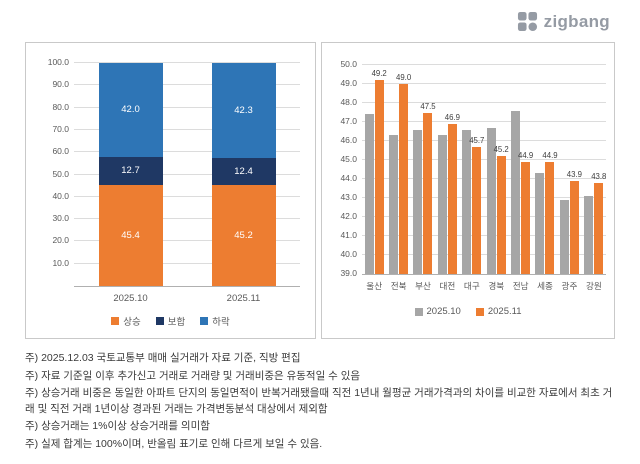  What do you see at coordinates (504, 311) in the screenshot?
I see `legend-label: 2025.11` at bounding box center [504, 311].